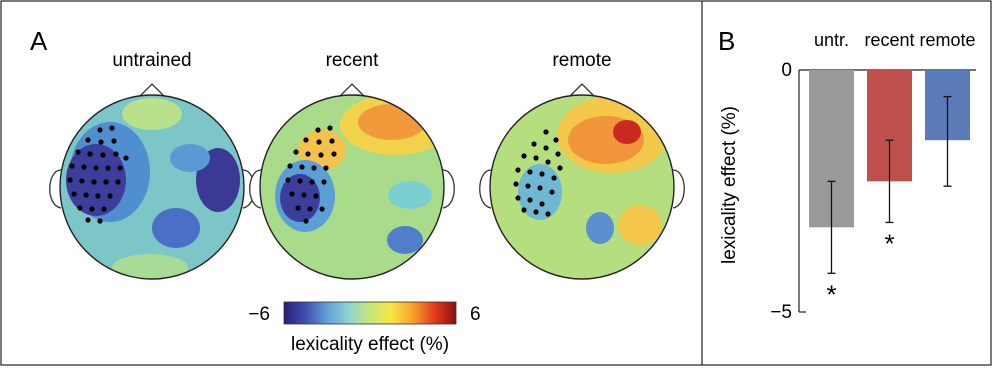 The width and height of the screenshot is (992, 371). I want to click on colorbar-max-label: 6, so click(475, 314).